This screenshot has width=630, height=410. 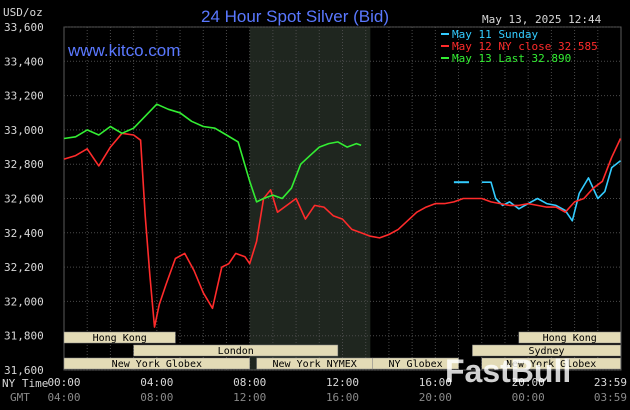 I want to click on y-tick-label: 32,400, so click(x=24, y=233).